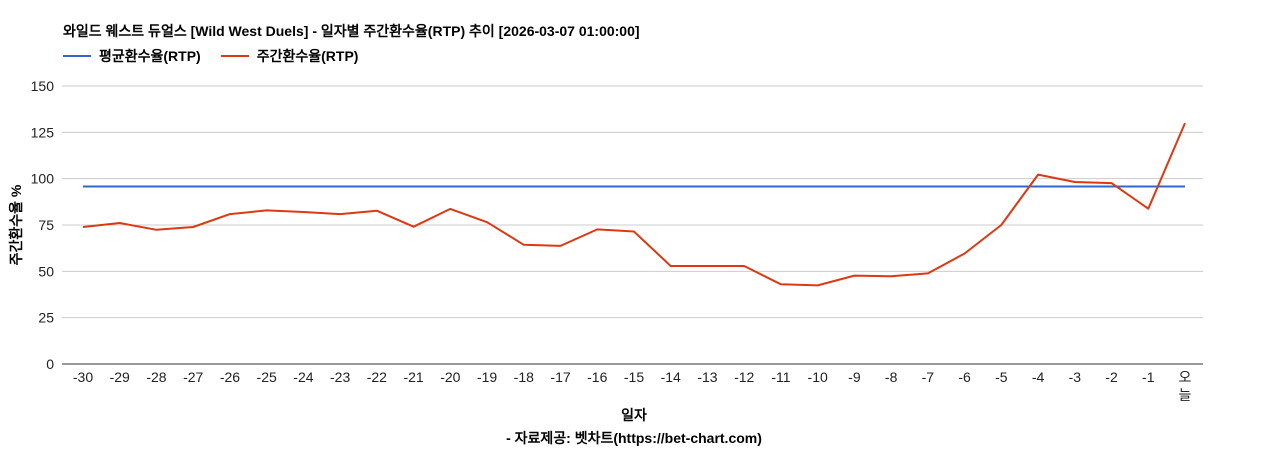 This screenshot has height=450, width=1268. Describe the element at coordinates (1185, 395) in the screenshot. I see `x-tick-label: 늘` at that location.